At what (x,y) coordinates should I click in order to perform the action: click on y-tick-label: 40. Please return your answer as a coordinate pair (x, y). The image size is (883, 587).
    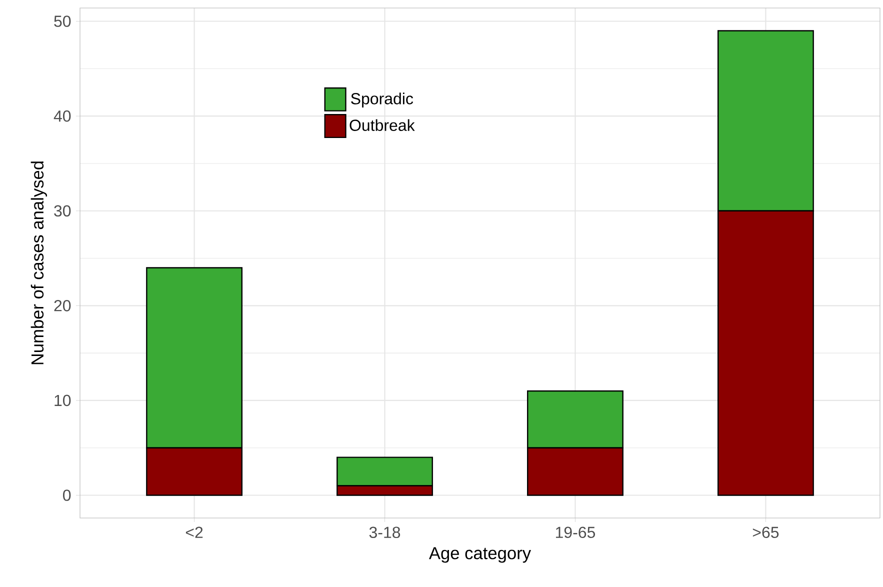
    Looking at the image, I should click on (62, 116).